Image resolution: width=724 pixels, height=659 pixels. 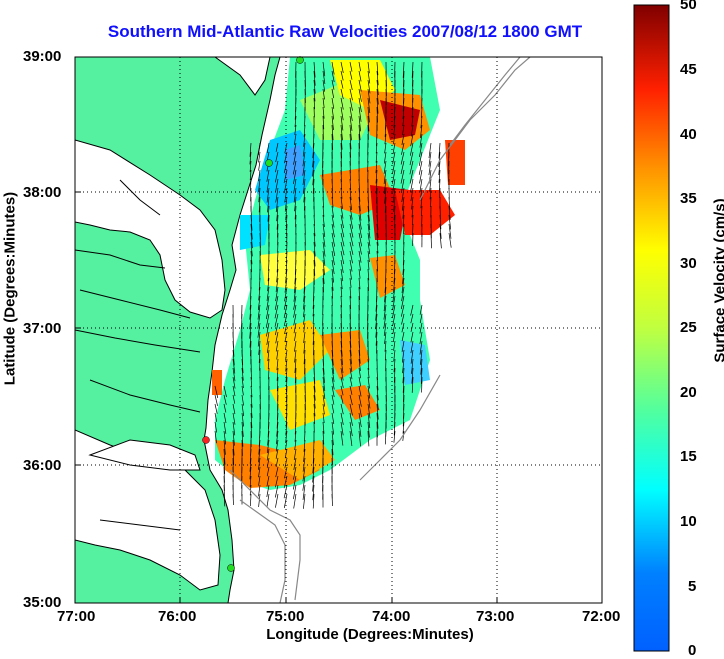 What do you see at coordinates (206, 440) in the screenshot?
I see `radar-site-marker` at bounding box center [206, 440].